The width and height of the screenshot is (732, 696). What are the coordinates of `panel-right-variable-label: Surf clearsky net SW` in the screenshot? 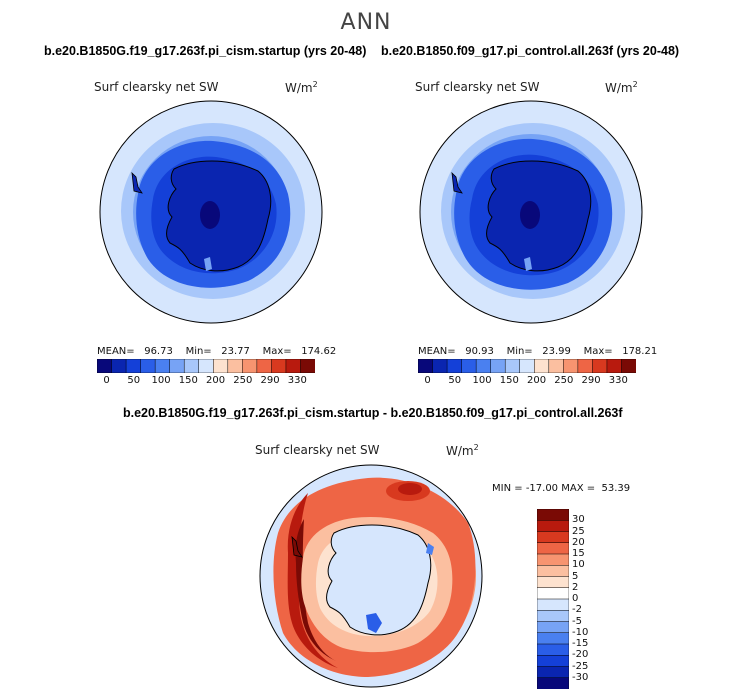 It's located at (477, 87).